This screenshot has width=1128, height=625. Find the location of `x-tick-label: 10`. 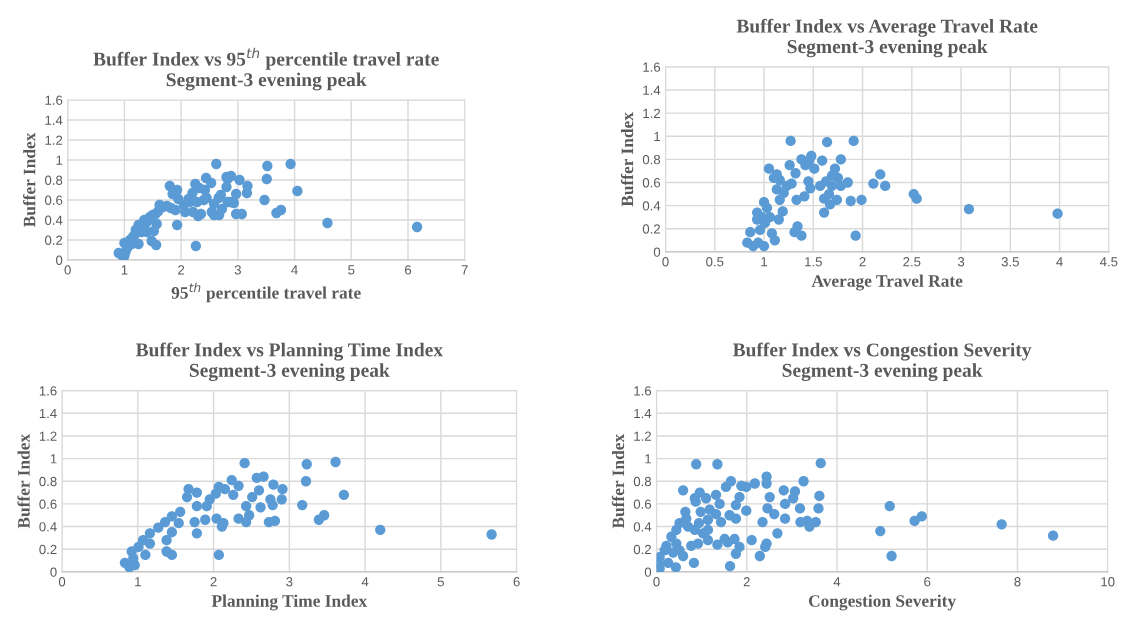

x-tick-label: 10 is located at coordinates (1108, 582).